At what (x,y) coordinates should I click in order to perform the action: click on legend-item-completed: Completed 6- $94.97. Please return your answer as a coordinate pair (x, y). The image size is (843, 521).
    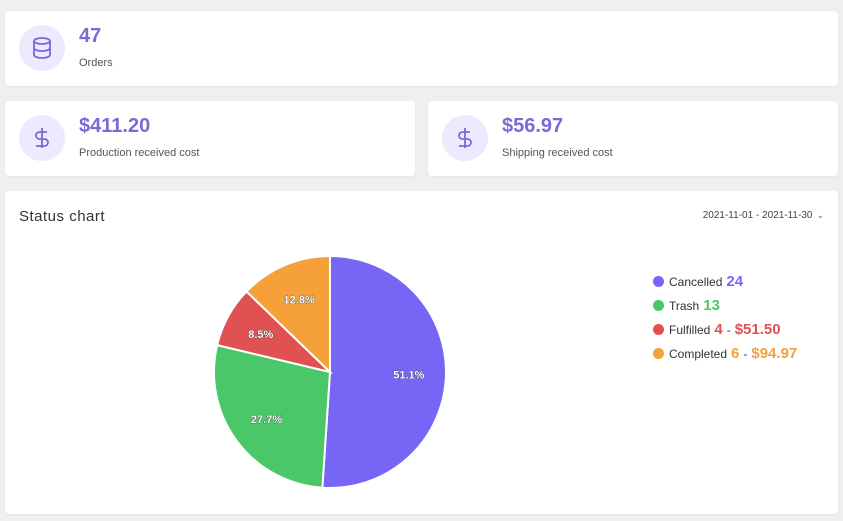
    Looking at the image, I should click on (725, 357).